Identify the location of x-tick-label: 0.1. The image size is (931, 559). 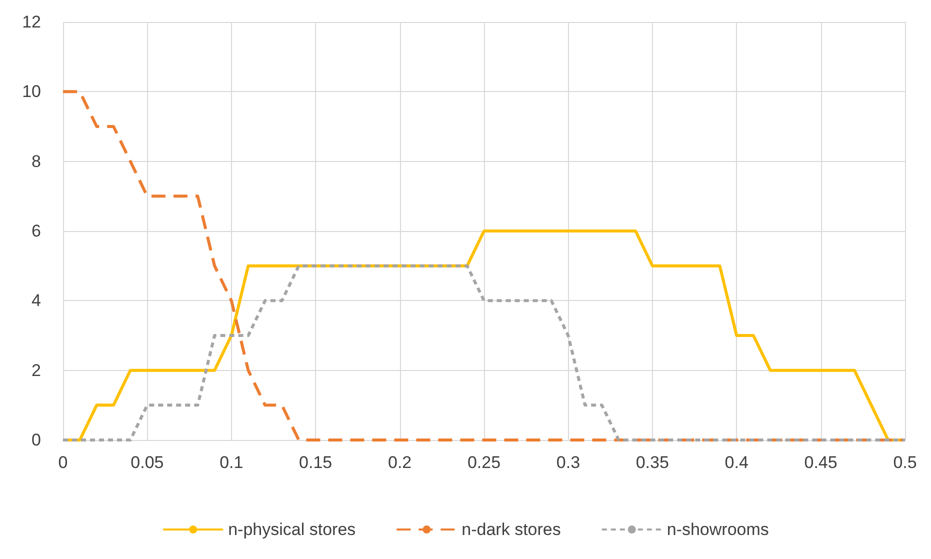
(232, 462).